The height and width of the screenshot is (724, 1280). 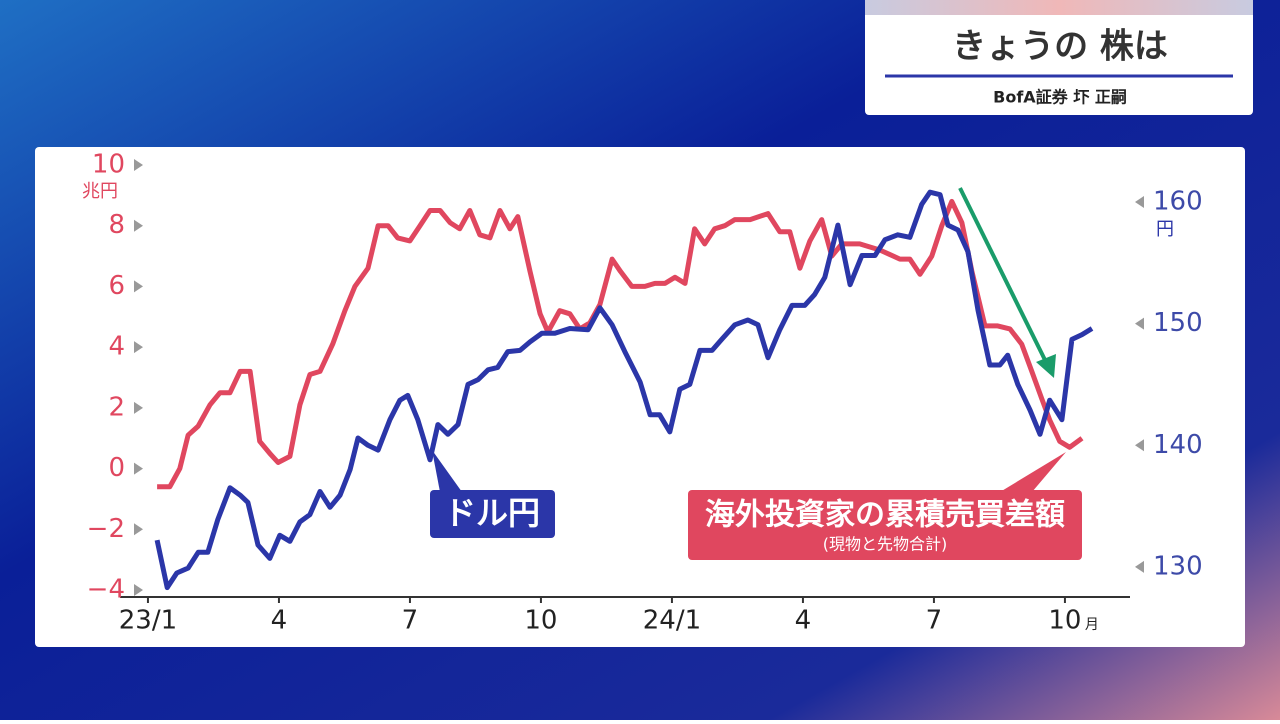 What do you see at coordinates (1060, 47) in the screenshot?
I see `header-title: きょうの 株は` at bounding box center [1060, 47].